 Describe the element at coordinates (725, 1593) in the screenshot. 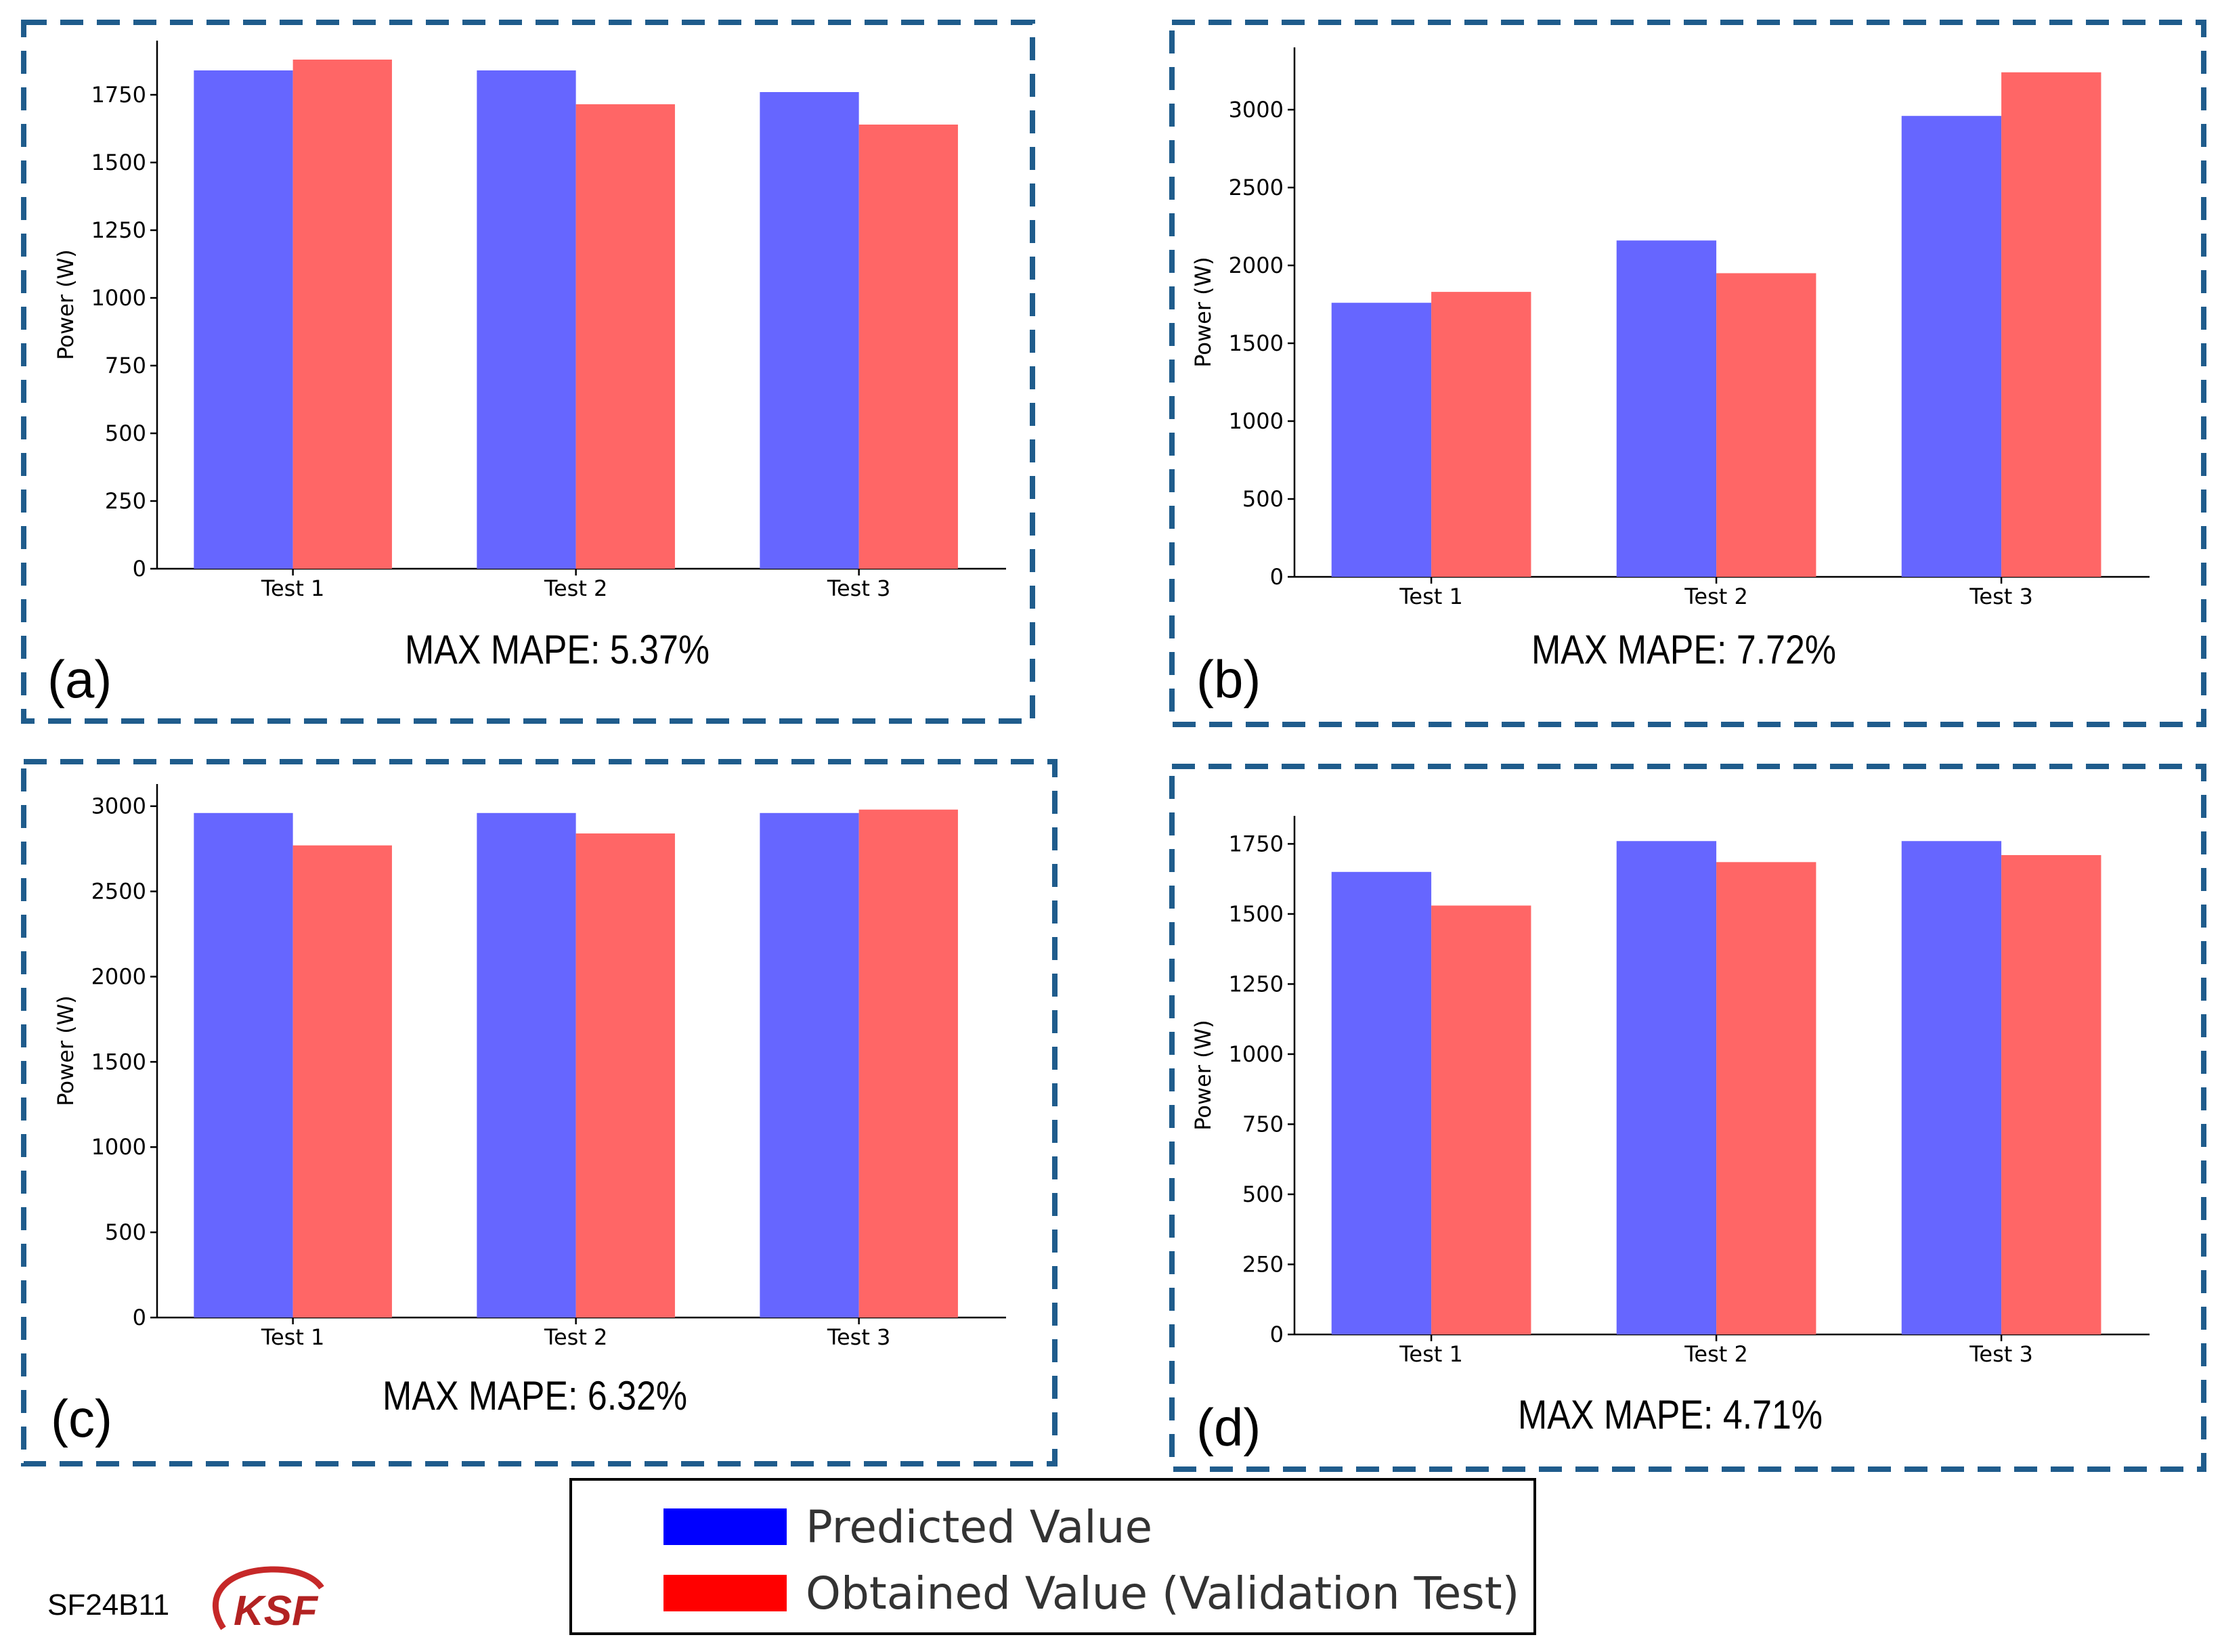

I see `legend-swatch-obtained` at that location.